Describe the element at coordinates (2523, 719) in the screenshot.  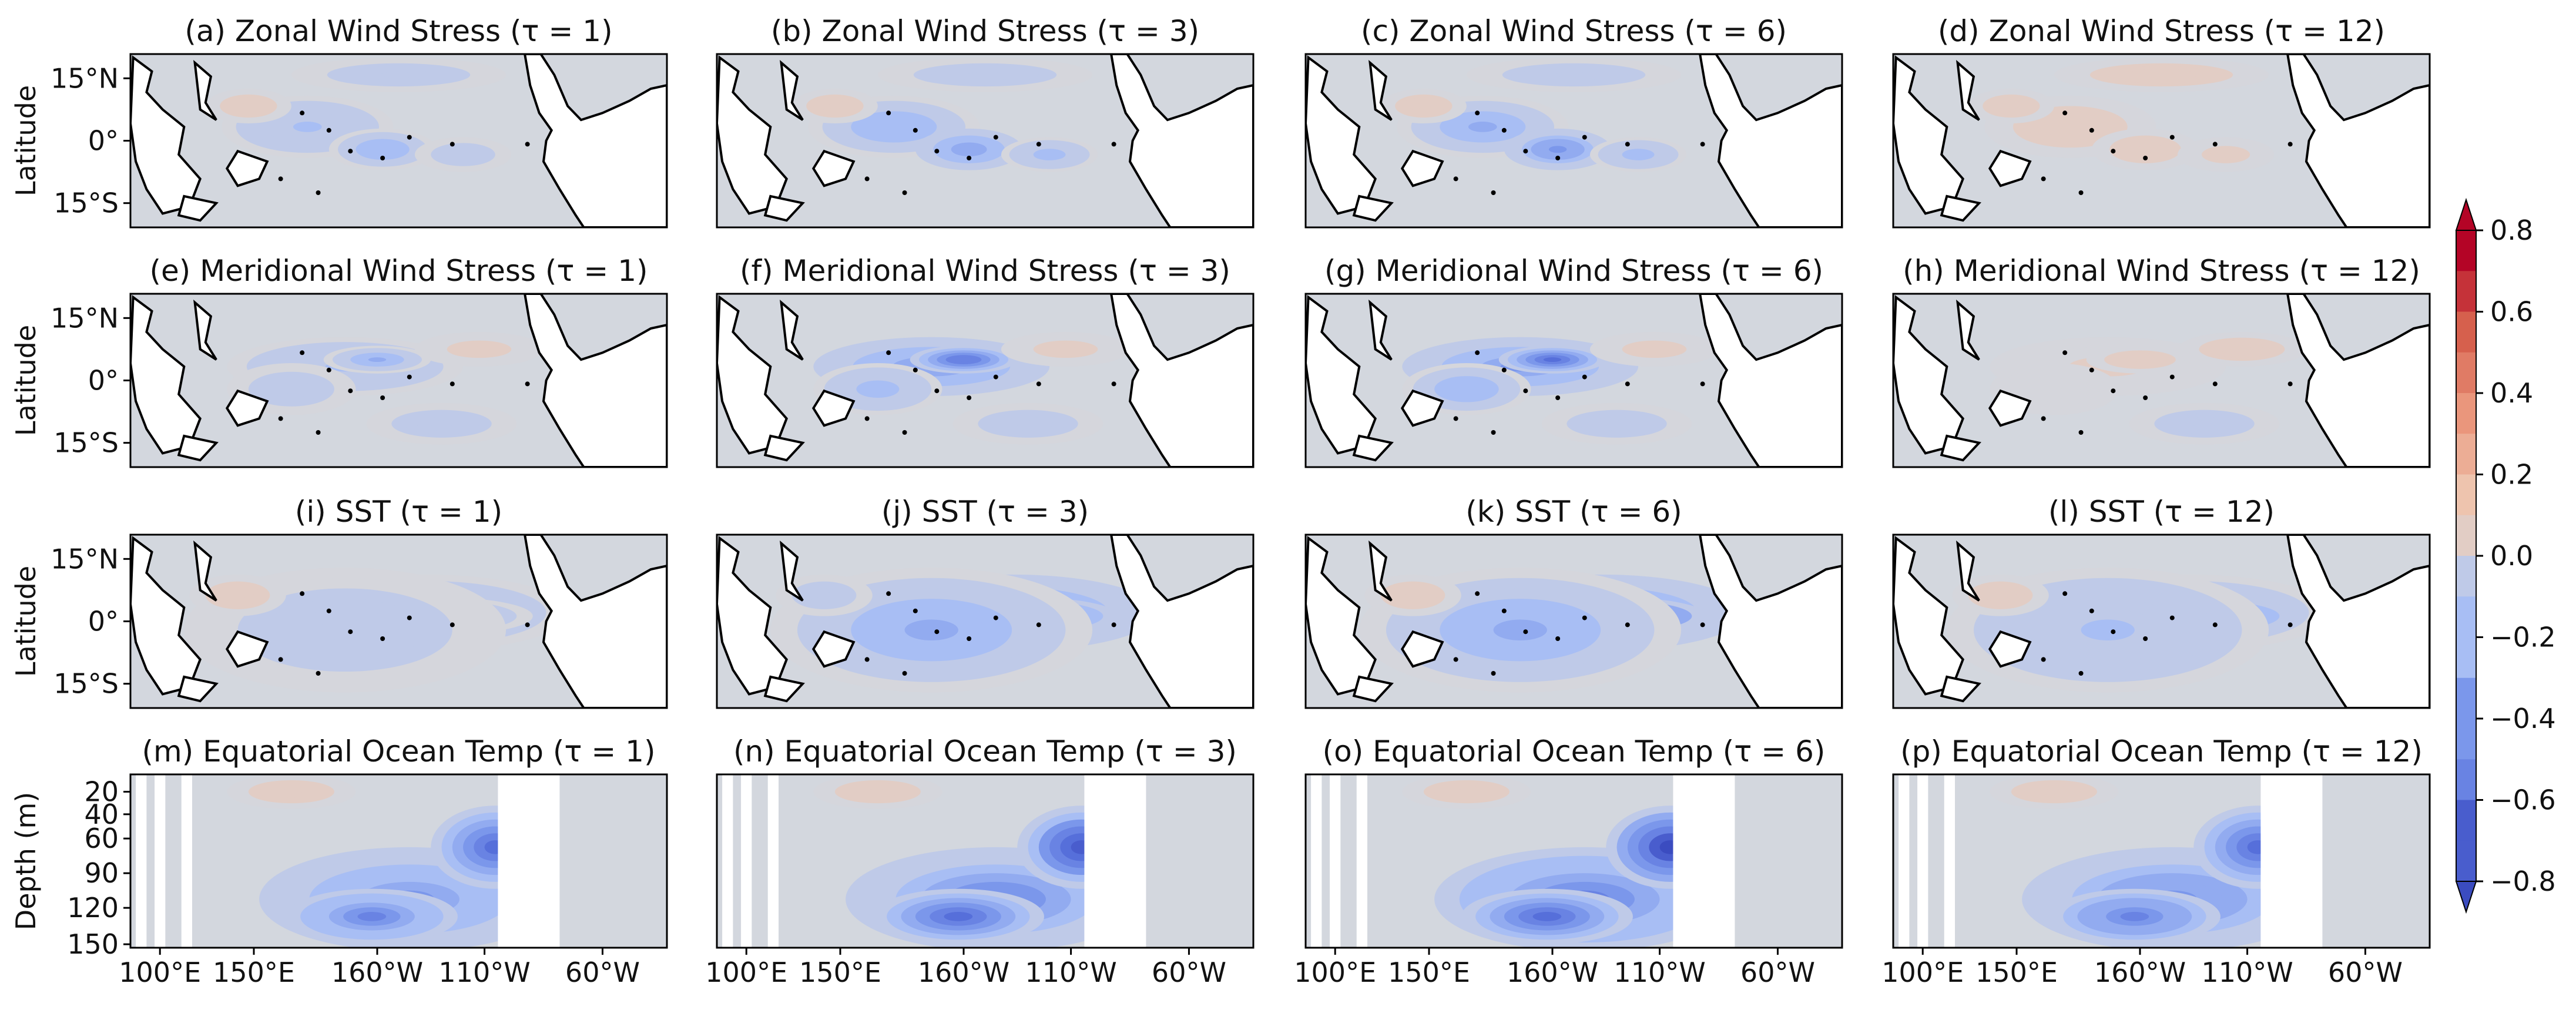
I see `colorbar-tick-label: −0.4` at that location.